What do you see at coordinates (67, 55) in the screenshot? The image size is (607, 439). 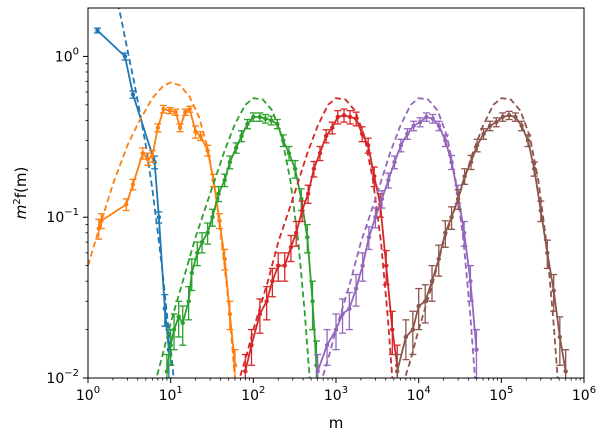 I see `y-tick-label: 10⁰` at bounding box center [67, 55].